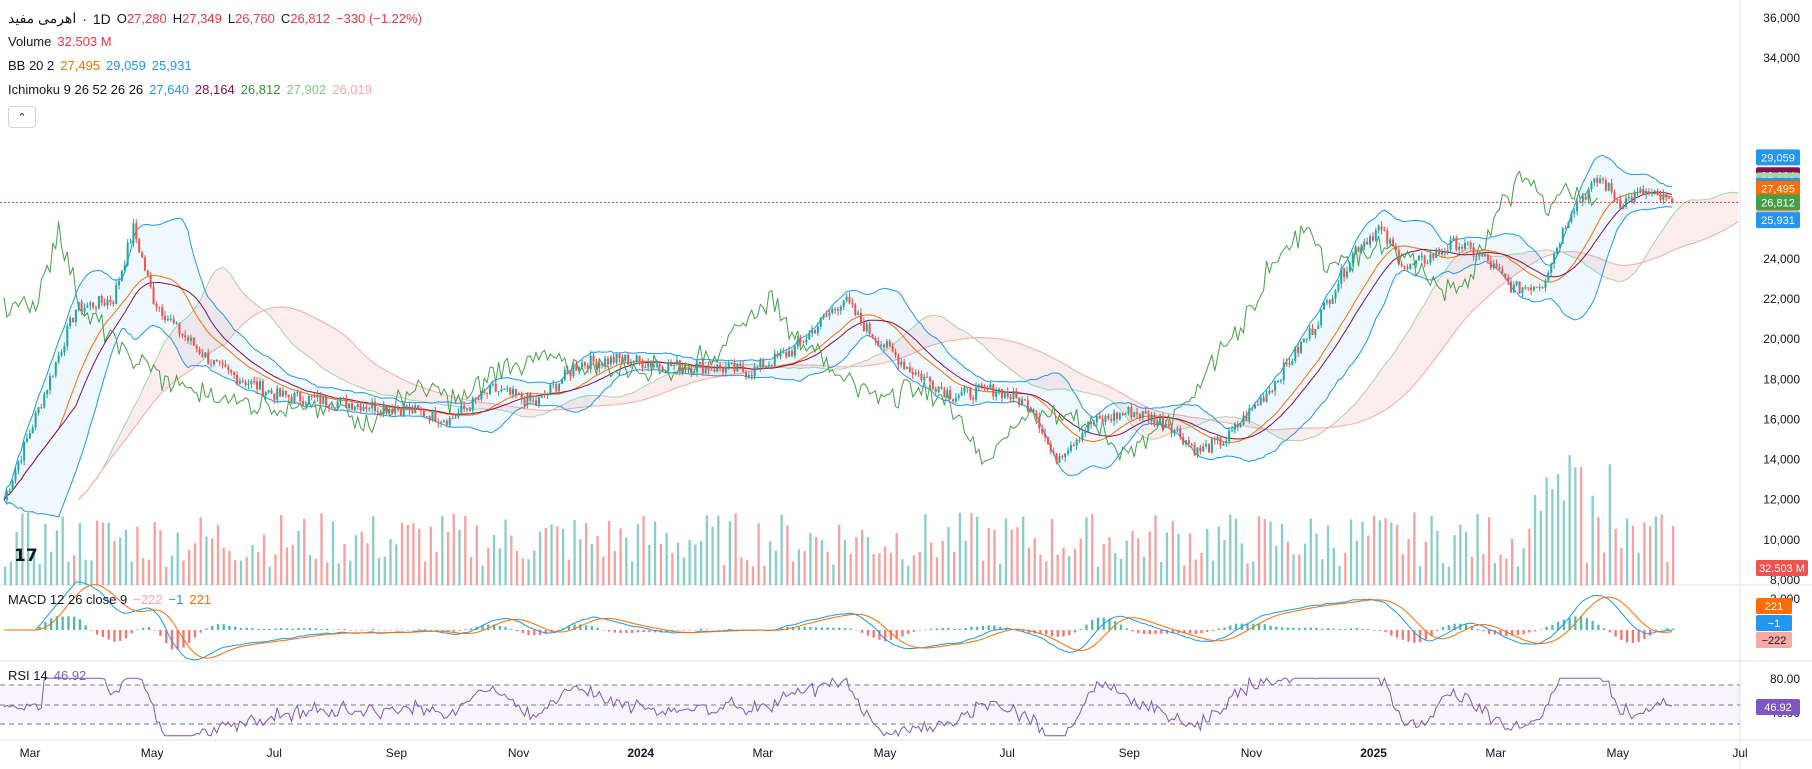 The width and height of the screenshot is (1812, 769). Describe the element at coordinates (870, 706) in the screenshot. I see `rsi-pane` at that location.